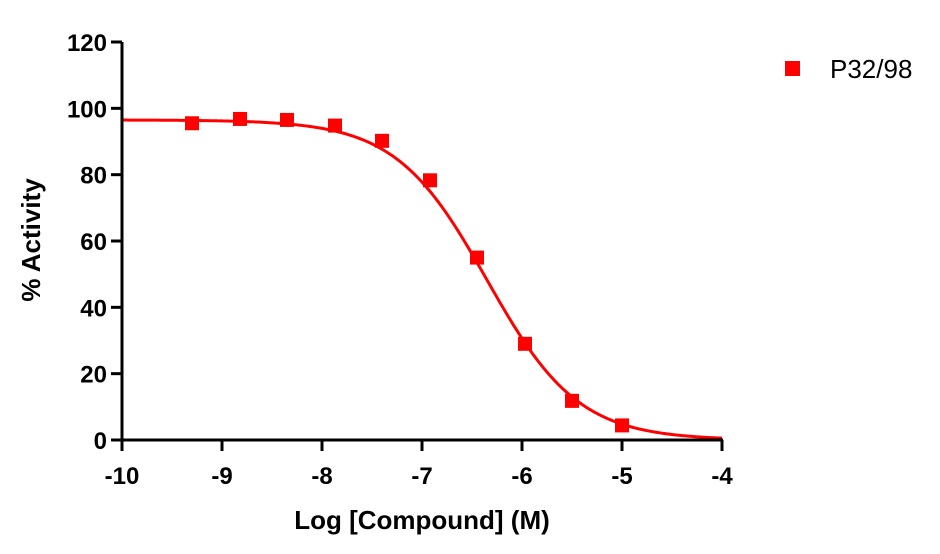  I want to click on x-tick-label: -8, so click(321, 476).